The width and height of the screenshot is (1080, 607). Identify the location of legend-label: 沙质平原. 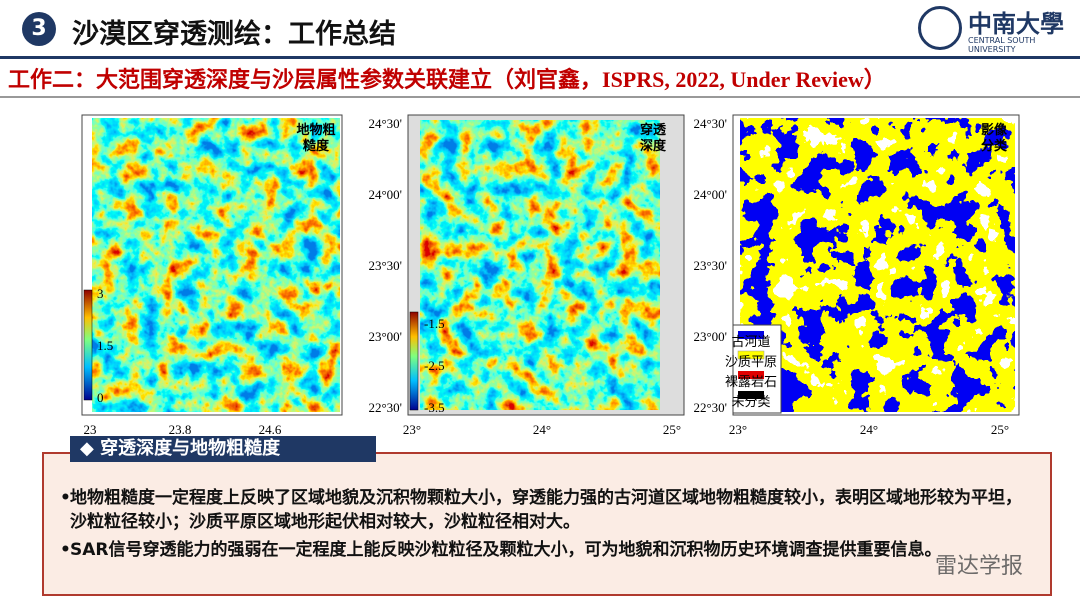
(751, 361).